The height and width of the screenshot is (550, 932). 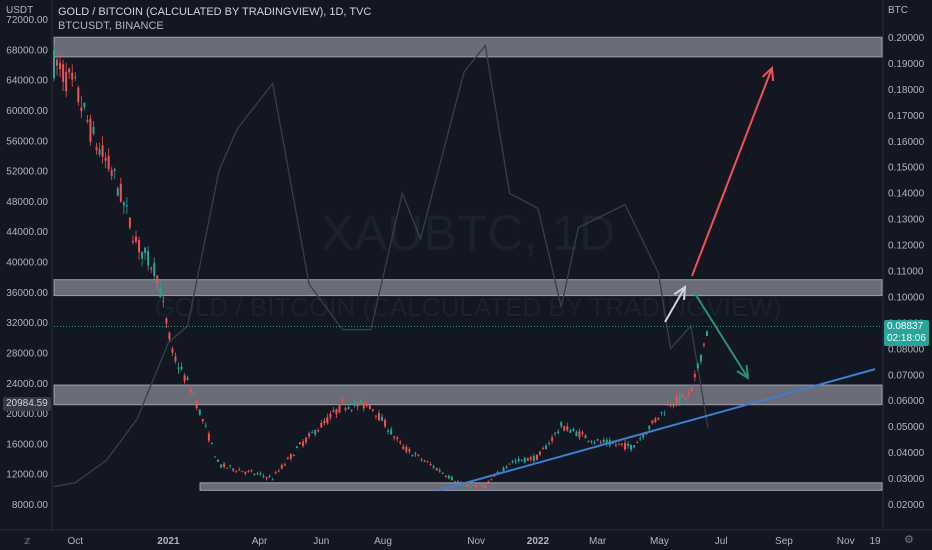 I want to click on right-tick-label: 0.19000, so click(x=906, y=64).